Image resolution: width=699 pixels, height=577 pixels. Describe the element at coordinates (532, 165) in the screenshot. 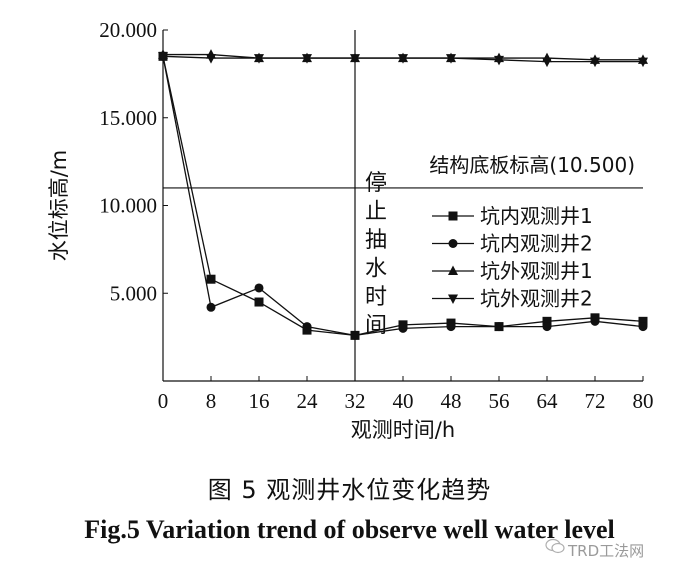

I see `reference-line-label: 结构底板标高(10.500)` at that location.